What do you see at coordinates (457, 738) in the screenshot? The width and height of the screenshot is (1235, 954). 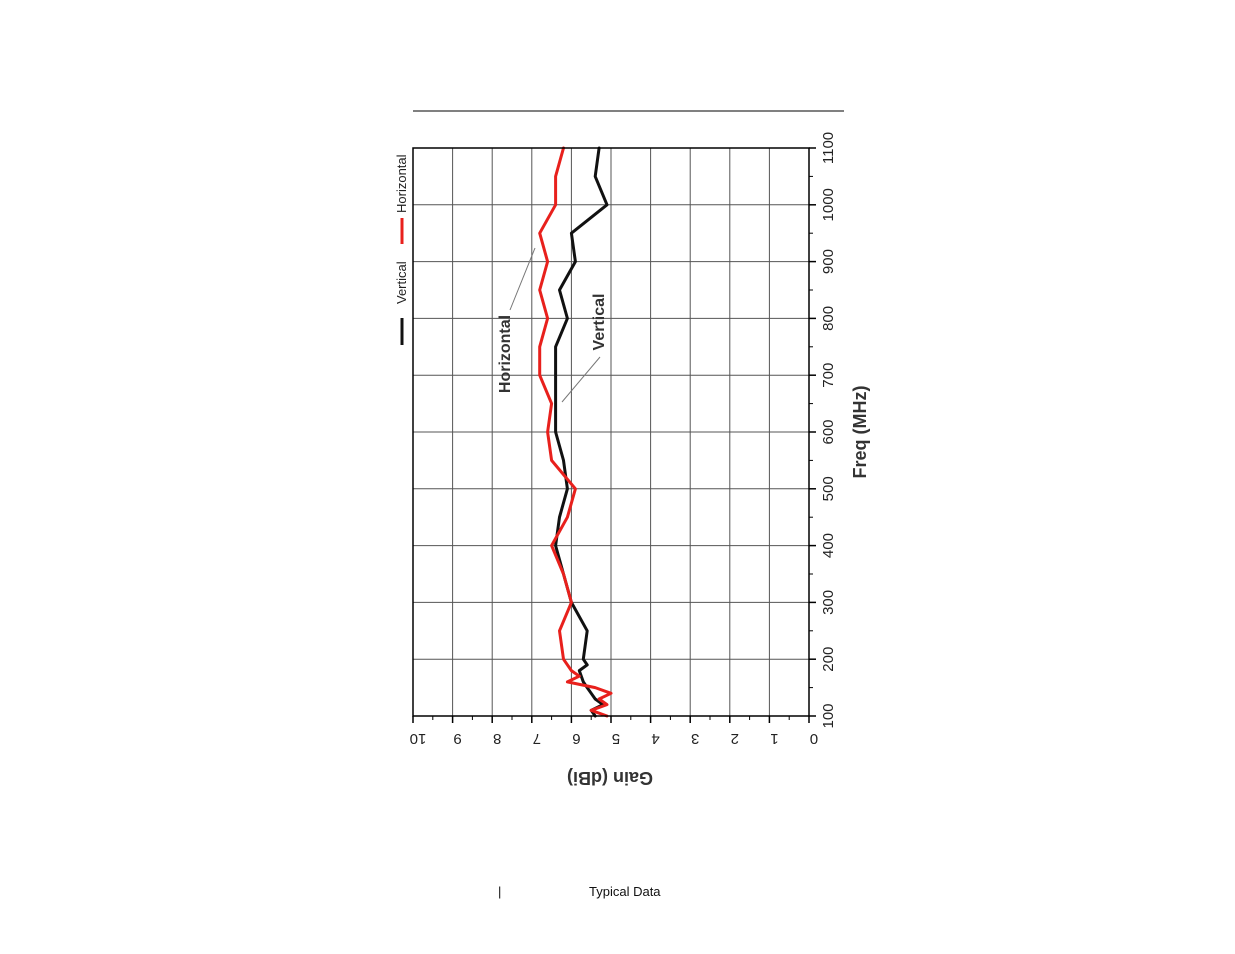 I see `tick-label-gain-9: 9` at bounding box center [457, 738].